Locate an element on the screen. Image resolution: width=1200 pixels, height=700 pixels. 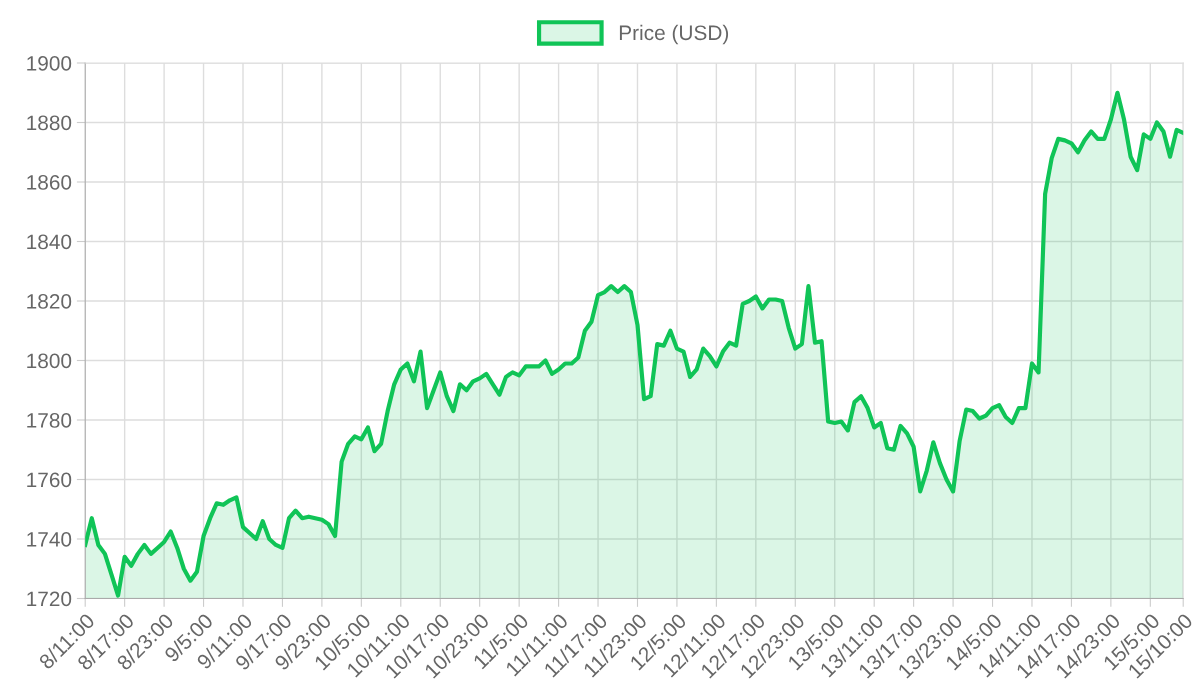
y-tick-label: 1860 is located at coordinates (49, 182).